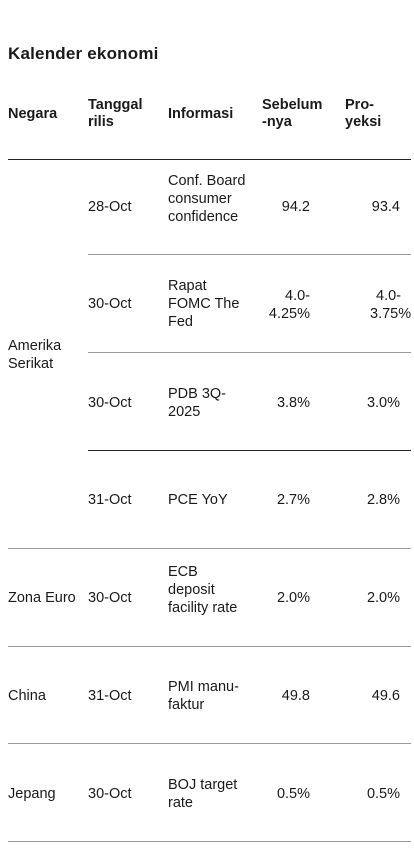 The height and width of the screenshot is (854, 414). What do you see at coordinates (35, 355) in the screenshot?
I see `country-amerika-serikat: Amerika Serikat` at bounding box center [35, 355].